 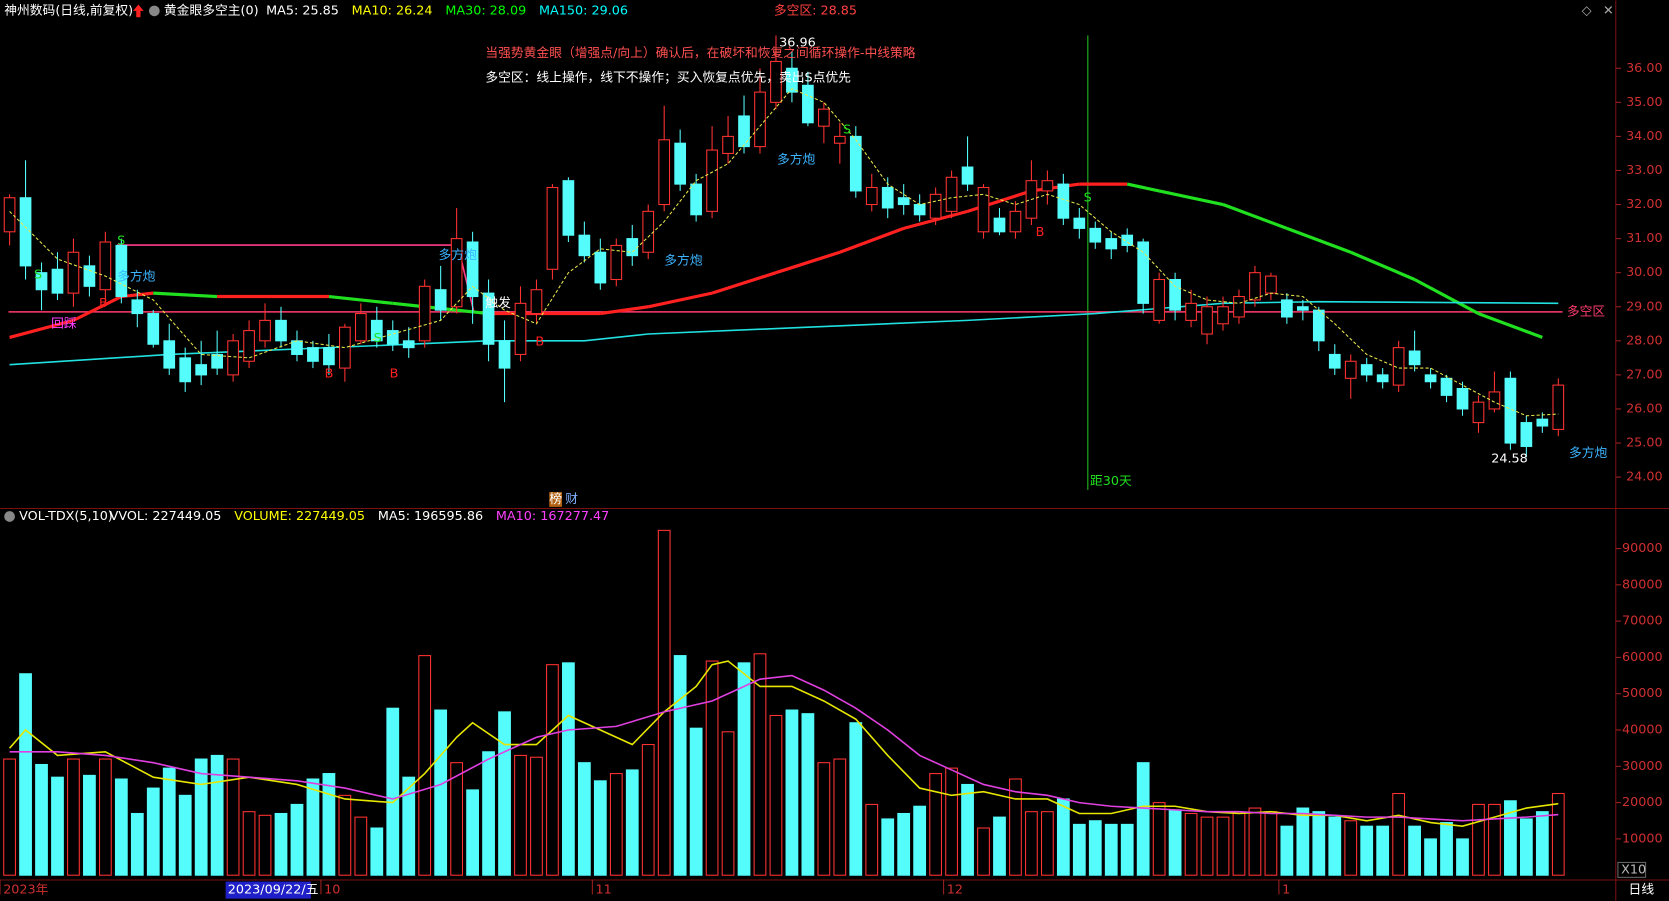 What do you see at coordinates (604, 890) in the screenshot?
I see `x-tick-label: 11` at bounding box center [604, 890].